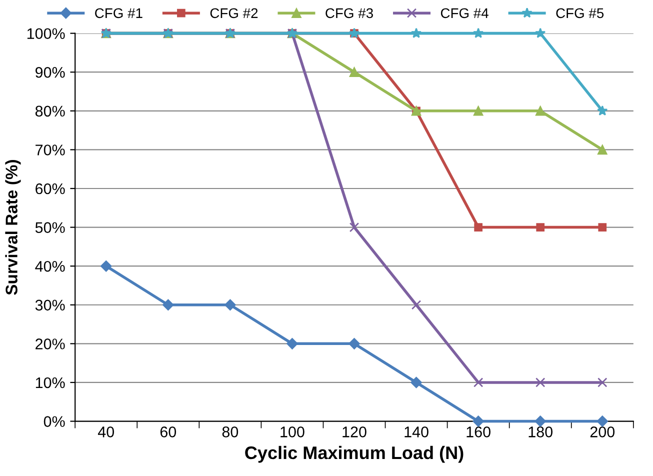 This screenshot has width=653, height=476. What do you see at coordinates (234, 13) in the screenshot?
I see `legend-label: CFG #2` at bounding box center [234, 13].